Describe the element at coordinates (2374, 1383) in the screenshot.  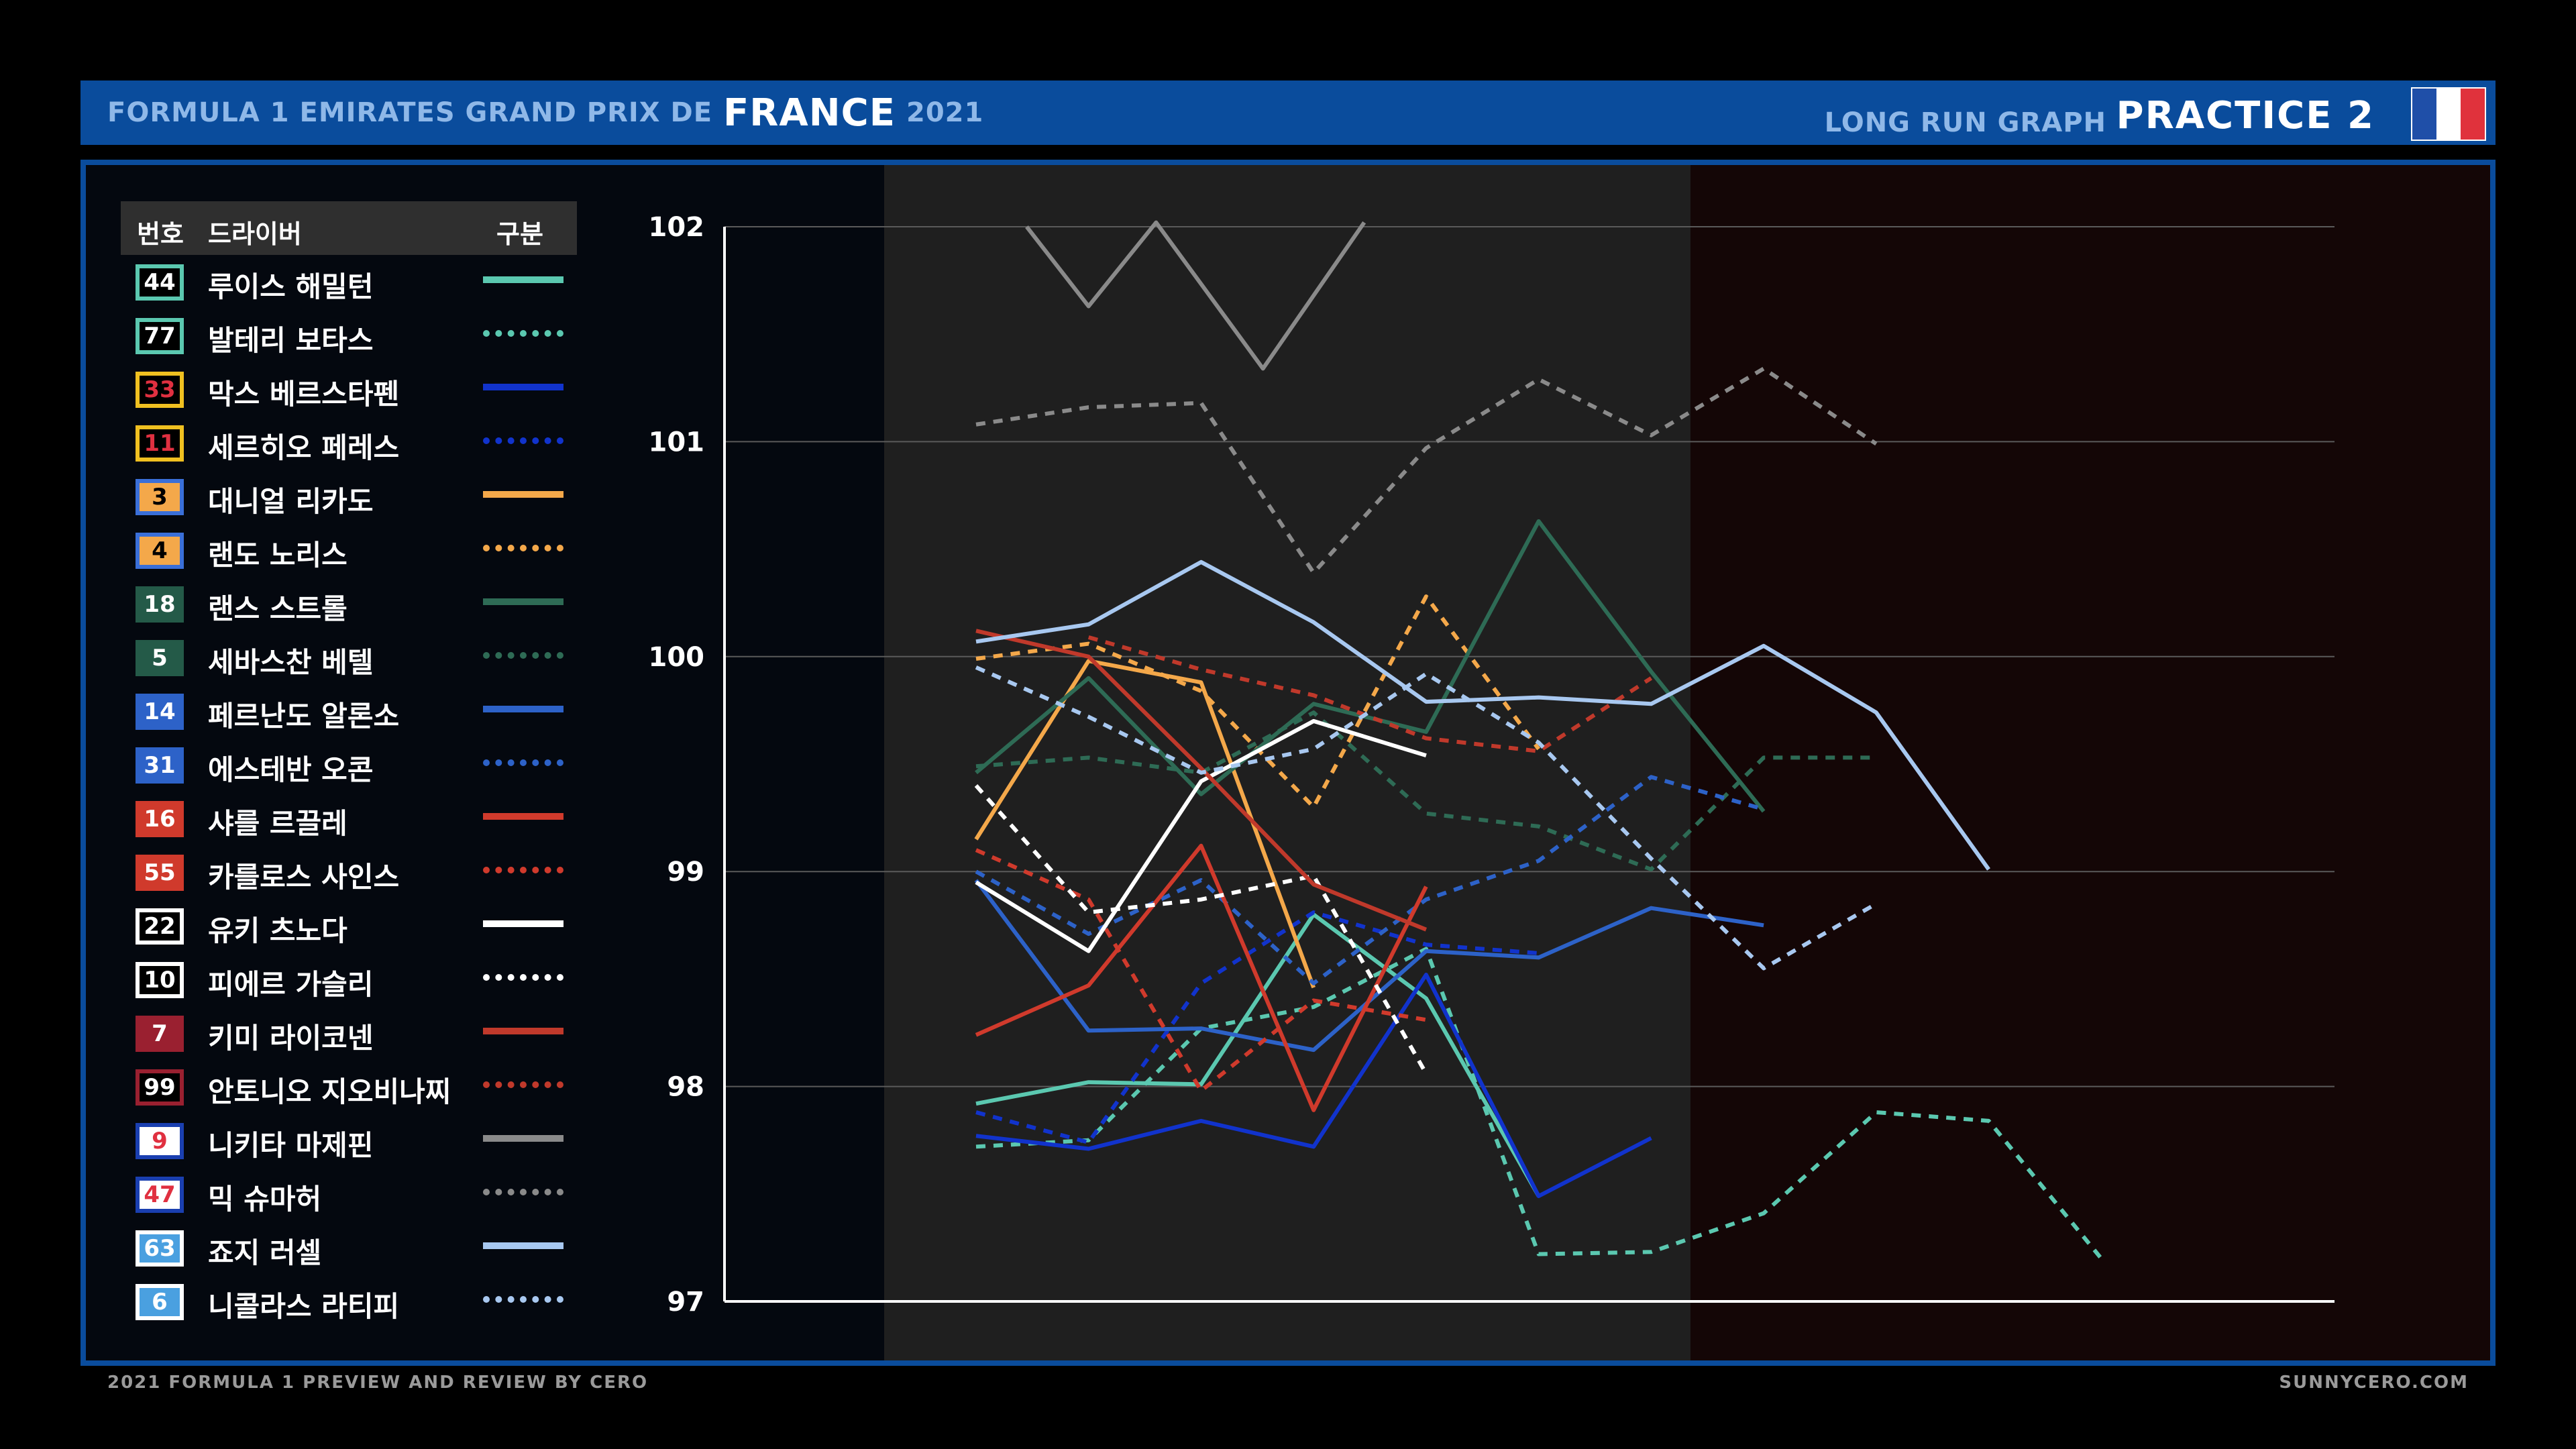
I see `footer-site-link: SUNNYCERO.COM` at that location.